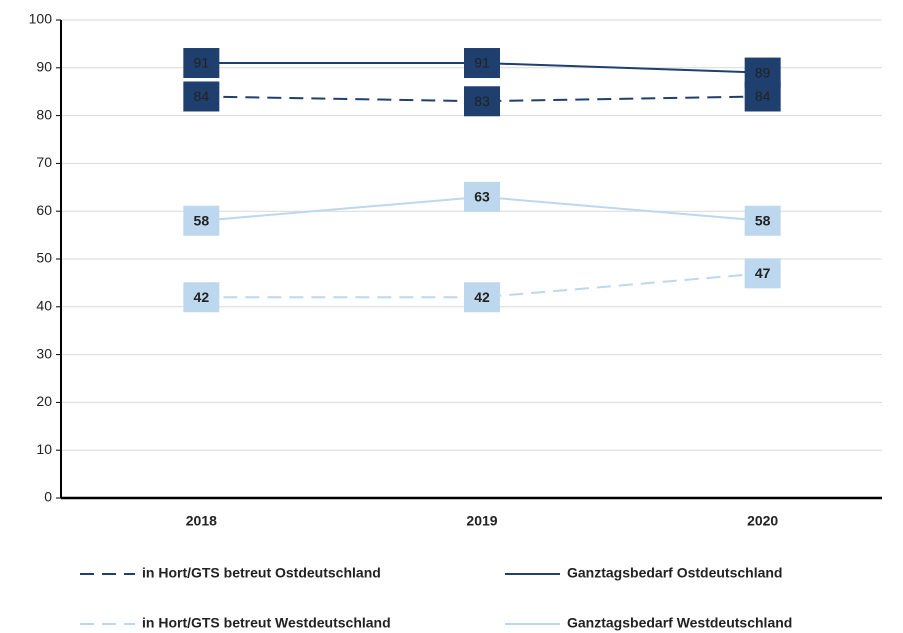 The height and width of the screenshot is (633, 903). I want to click on y-tick-label: 80, so click(44, 114).